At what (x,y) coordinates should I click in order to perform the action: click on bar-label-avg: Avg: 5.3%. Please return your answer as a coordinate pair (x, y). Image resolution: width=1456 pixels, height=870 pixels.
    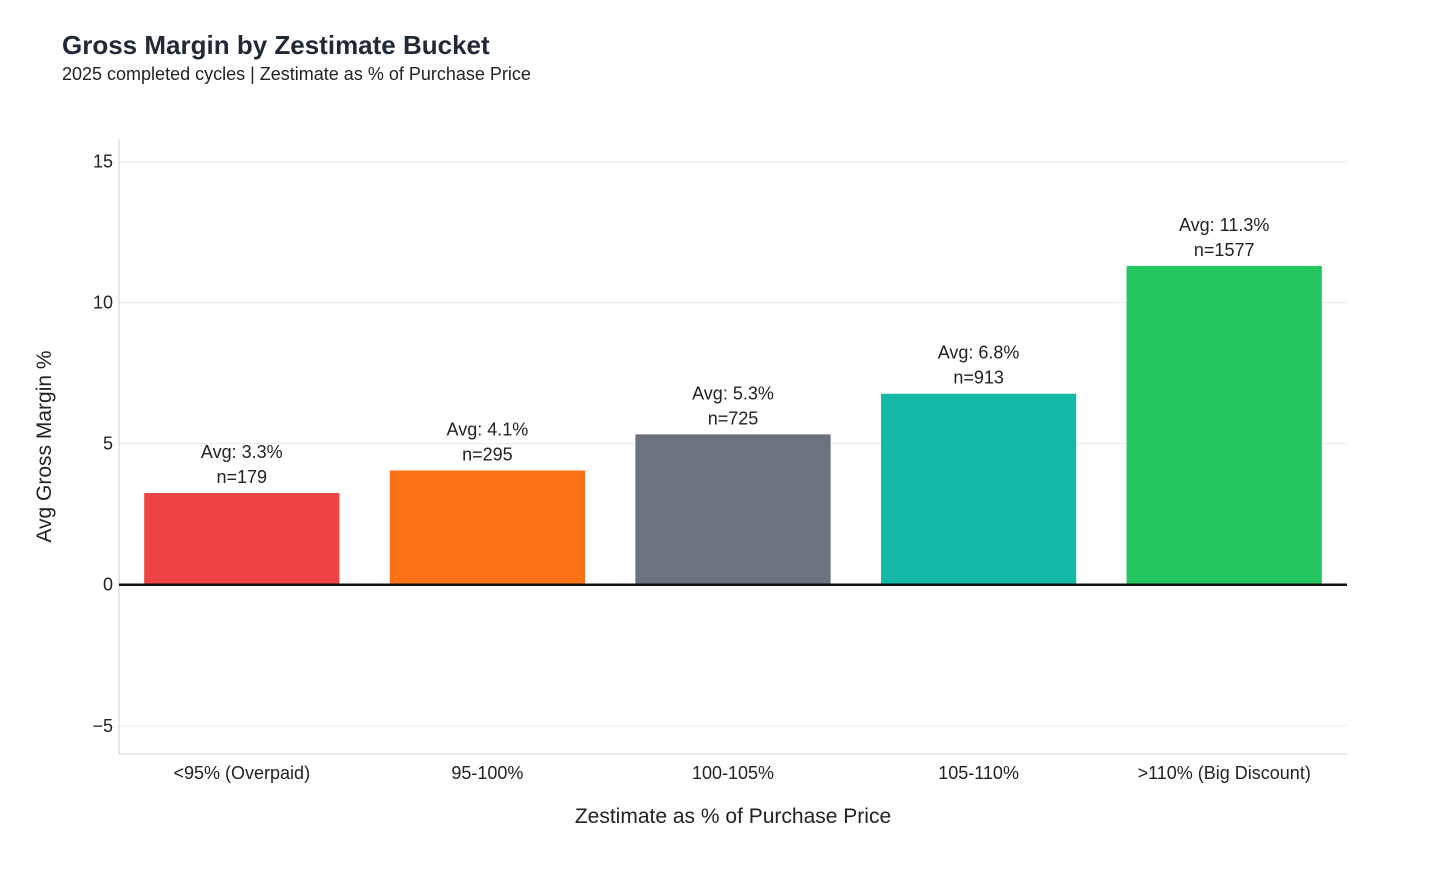
    Looking at the image, I should click on (733, 393).